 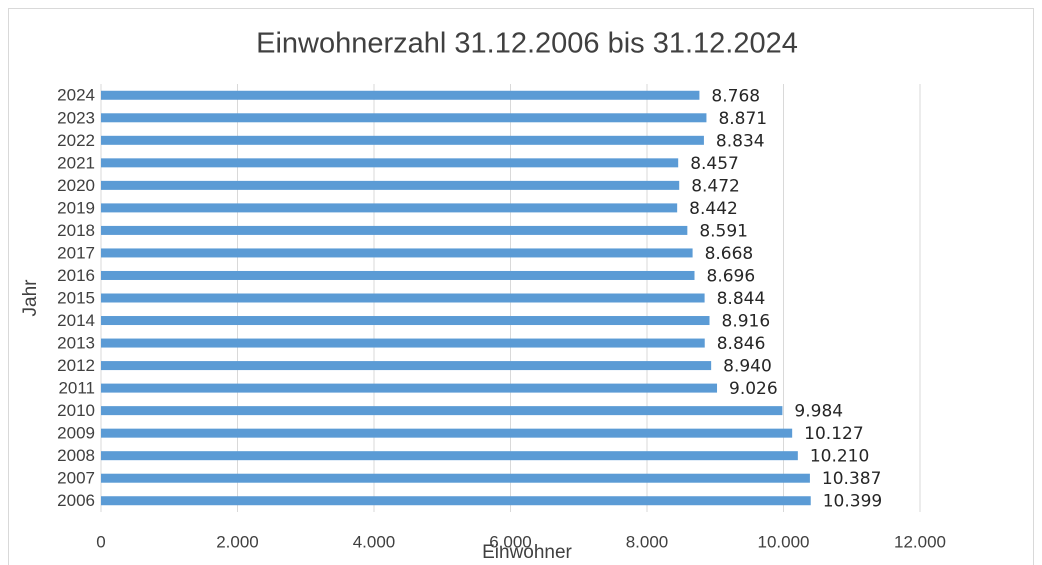 What do you see at coordinates (740, 141) in the screenshot?
I see `data-label: 8.834` at bounding box center [740, 141].